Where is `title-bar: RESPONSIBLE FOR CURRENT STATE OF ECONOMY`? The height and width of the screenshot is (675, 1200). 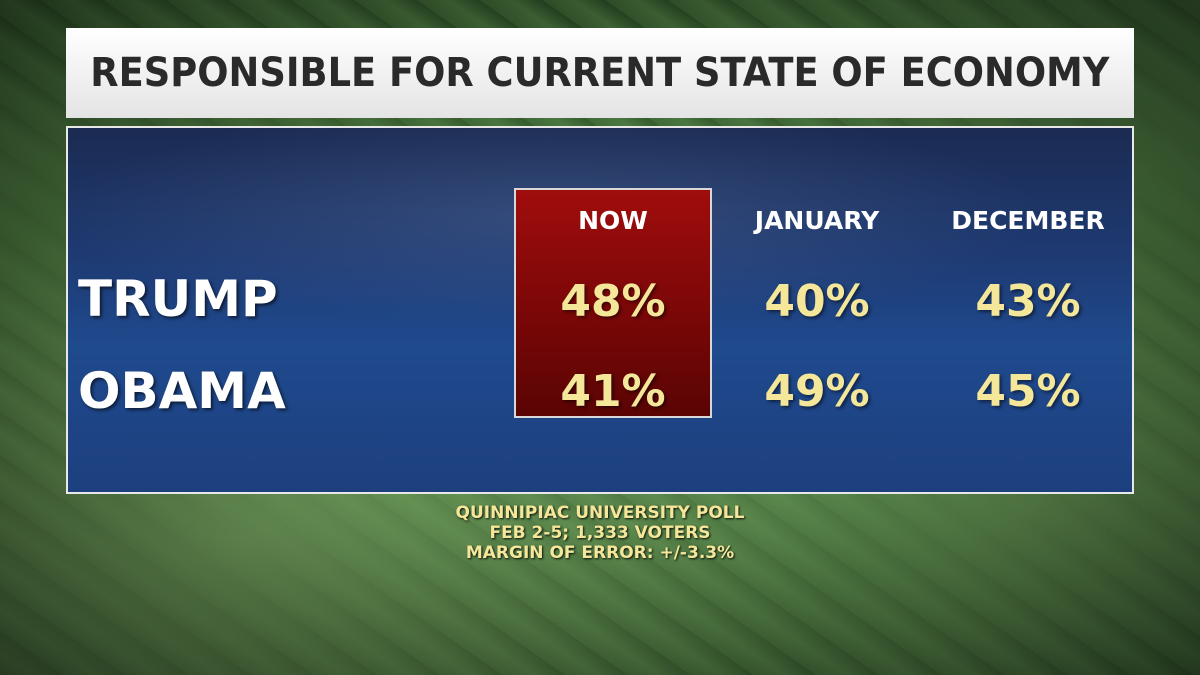
title-bar: RESPONSIBLE FOR CURRENT STATE OF ECONOMY is located at coordinates (600, 73).